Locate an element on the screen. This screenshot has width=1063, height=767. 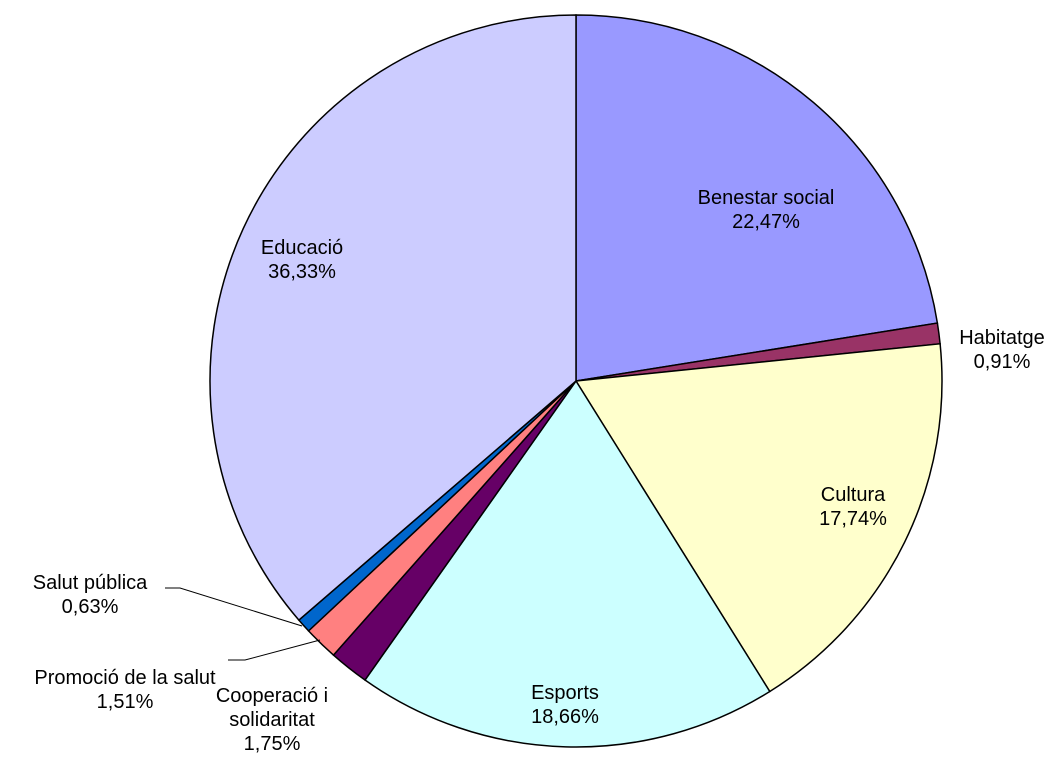
category-name: Promoció de la salut is located at coordinates (125, 678).